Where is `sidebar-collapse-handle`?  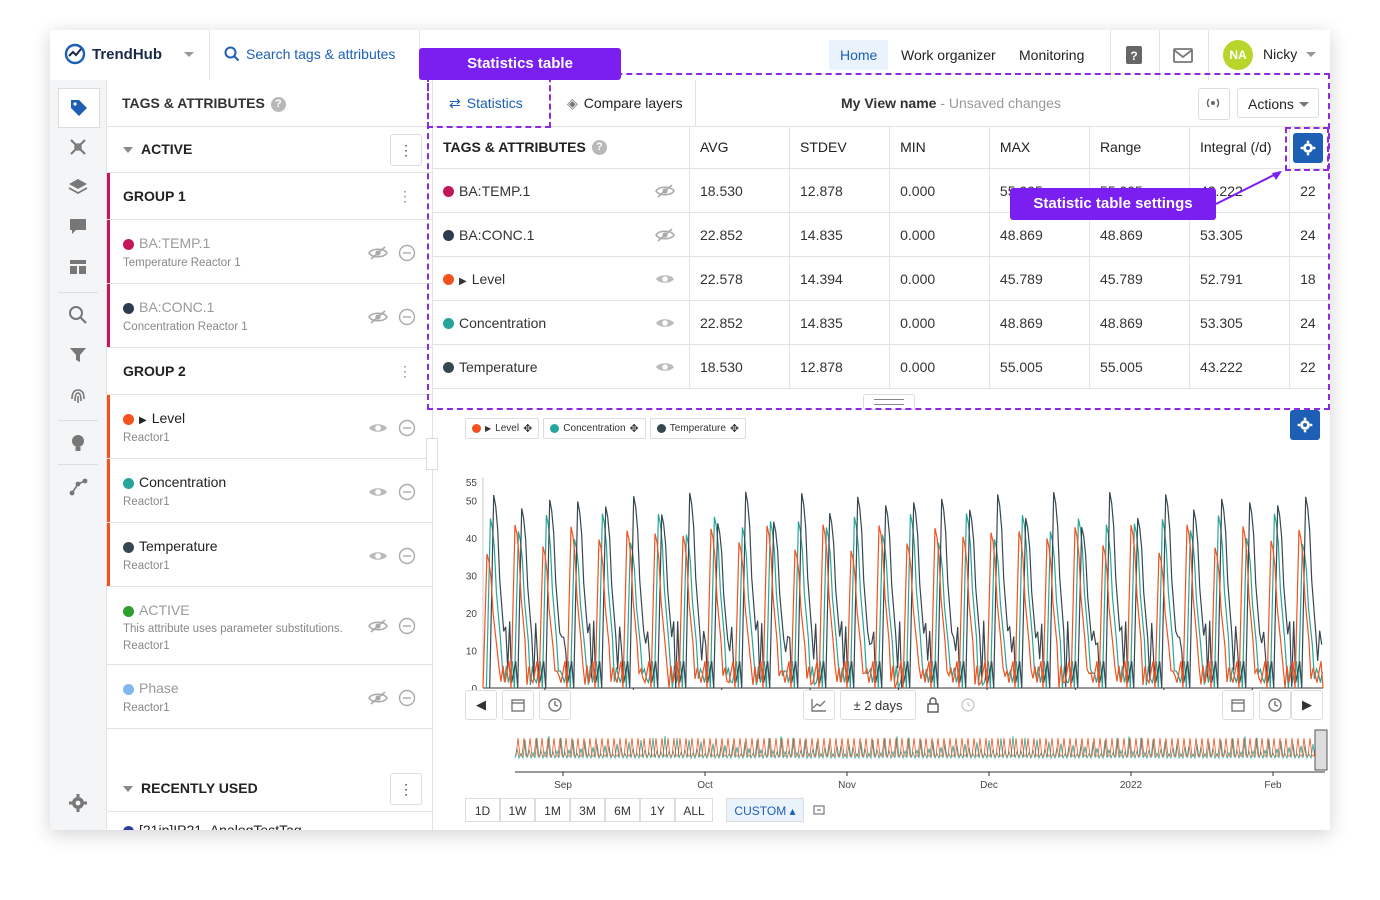 sidebar-collapse-handle is located at coordinates (432, 454).